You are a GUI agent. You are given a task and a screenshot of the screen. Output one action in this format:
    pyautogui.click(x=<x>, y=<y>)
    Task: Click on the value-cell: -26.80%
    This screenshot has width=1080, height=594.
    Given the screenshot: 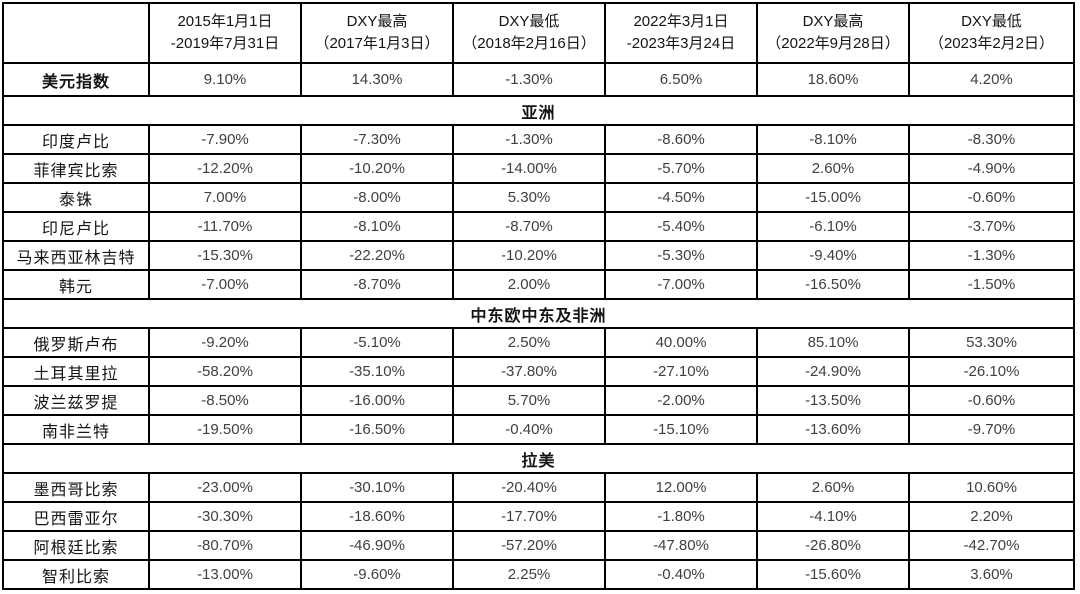 What is the action you would take?
    pyautogui.click(x=833, y=545)
    